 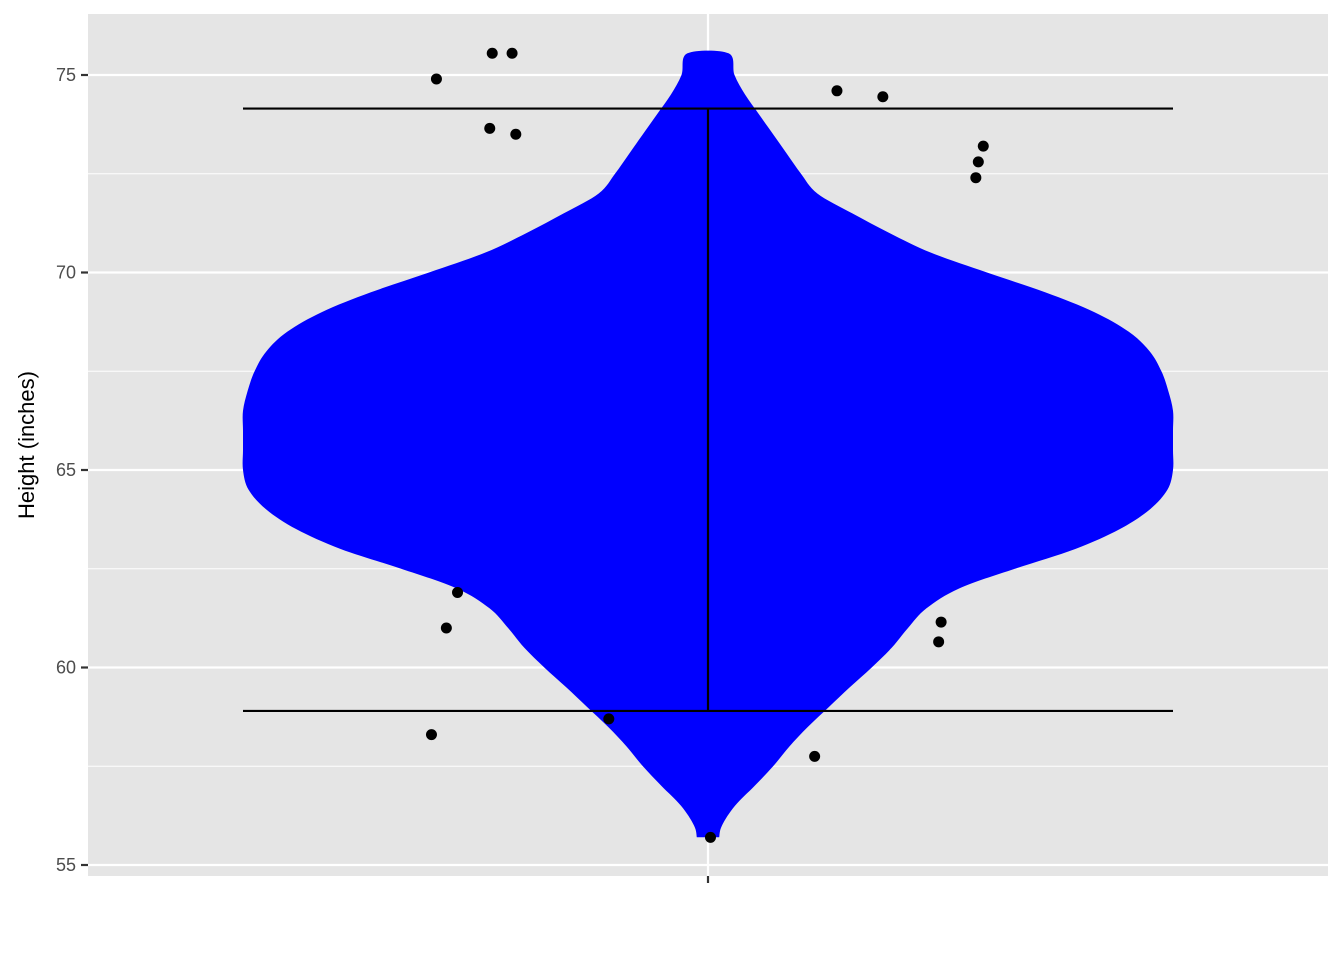 I want to click on y-tick-label: 55, so click(x=66, y=865).